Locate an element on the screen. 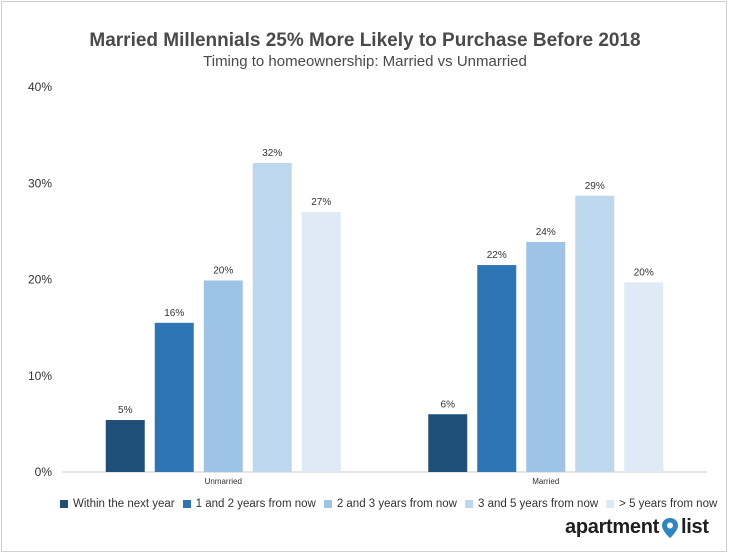 The height and width of the screenshot is (555, 730). map-pin-icon is located at coordinates (670, 527).